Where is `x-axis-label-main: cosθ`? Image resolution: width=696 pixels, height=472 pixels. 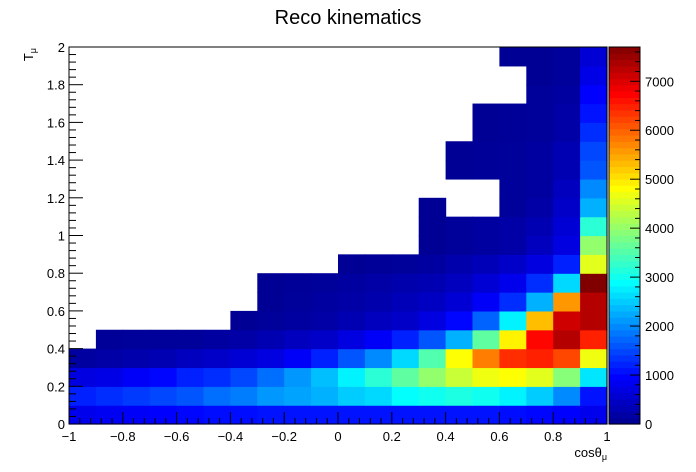
x-axis-label-main: cosθ is located at coordinates (587, 452).